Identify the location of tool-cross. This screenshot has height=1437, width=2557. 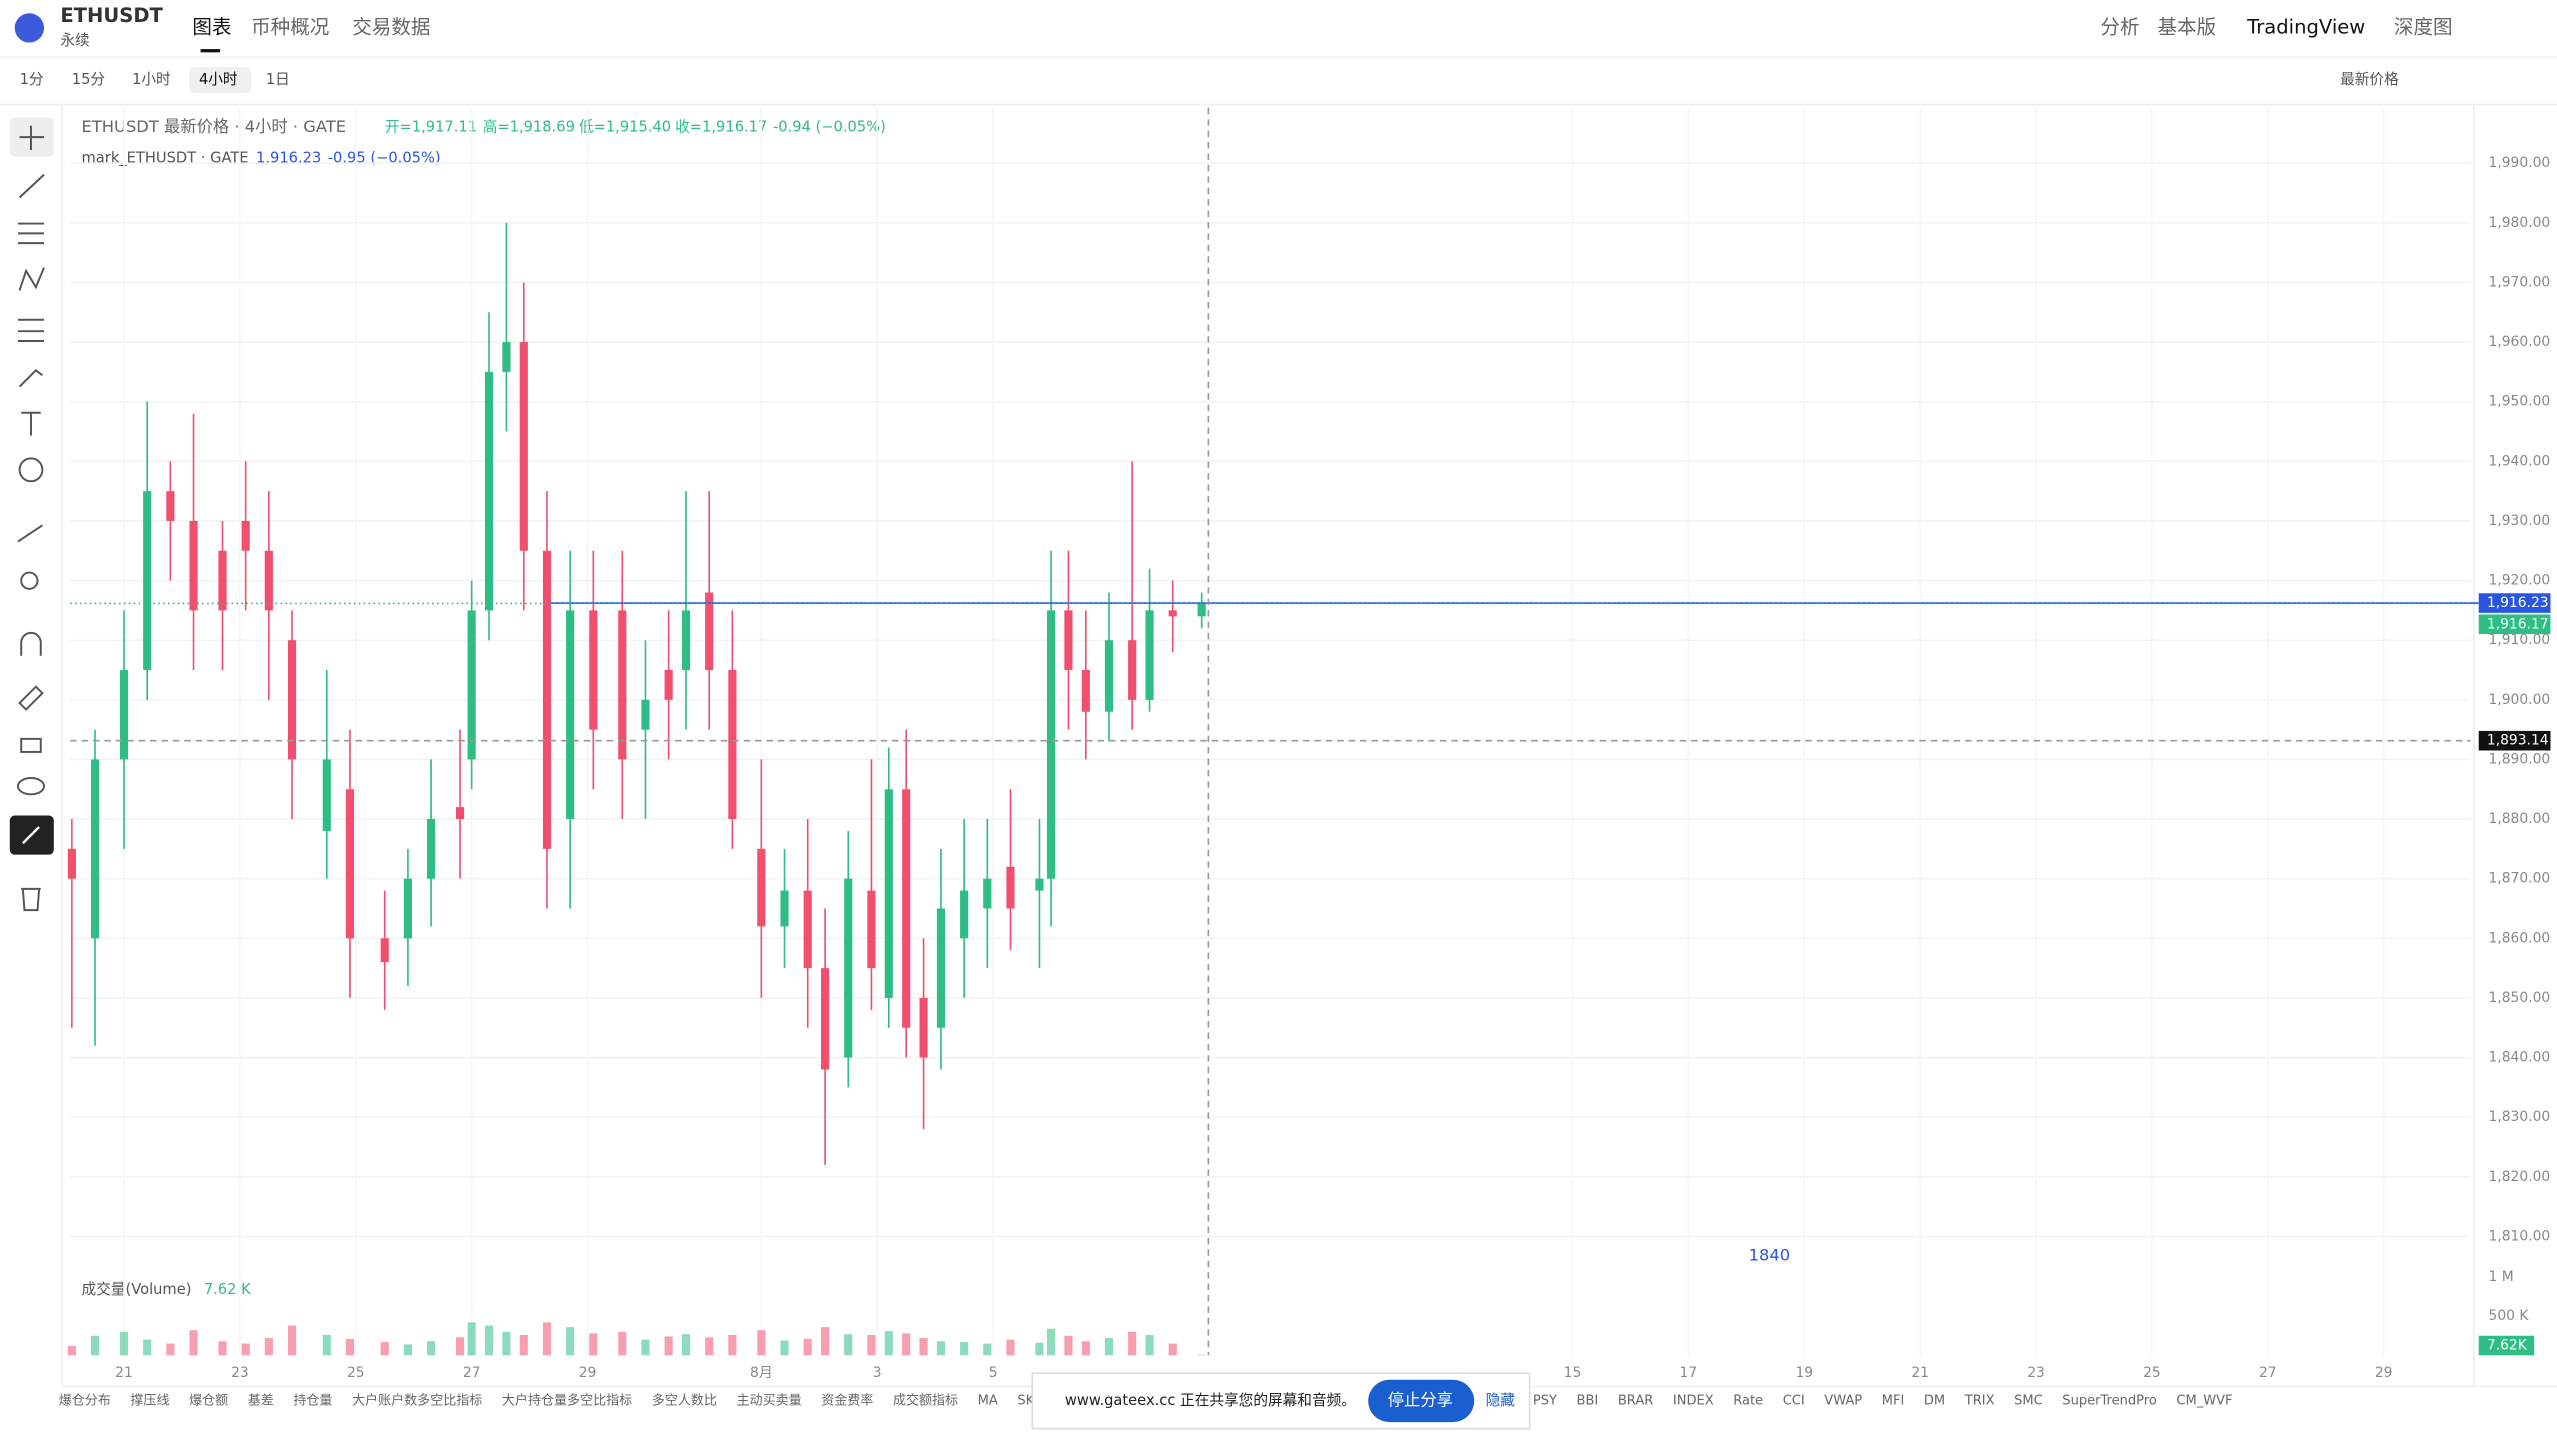
(32, 138).